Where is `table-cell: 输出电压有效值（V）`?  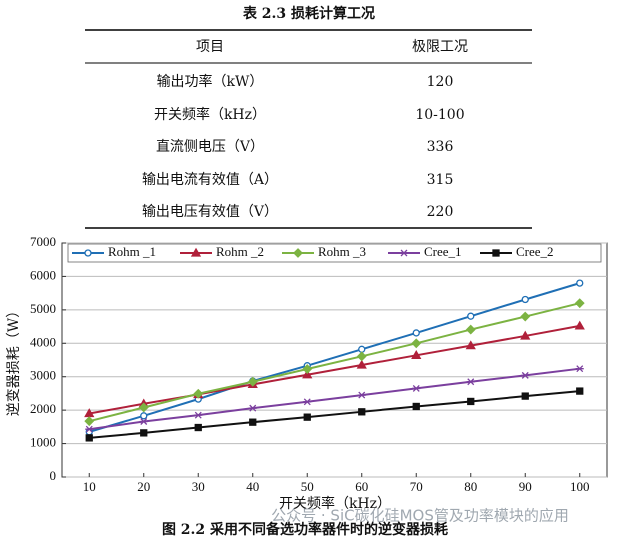 table-cell: 输出电压有效值（V） is located at coordinates (210, 212).